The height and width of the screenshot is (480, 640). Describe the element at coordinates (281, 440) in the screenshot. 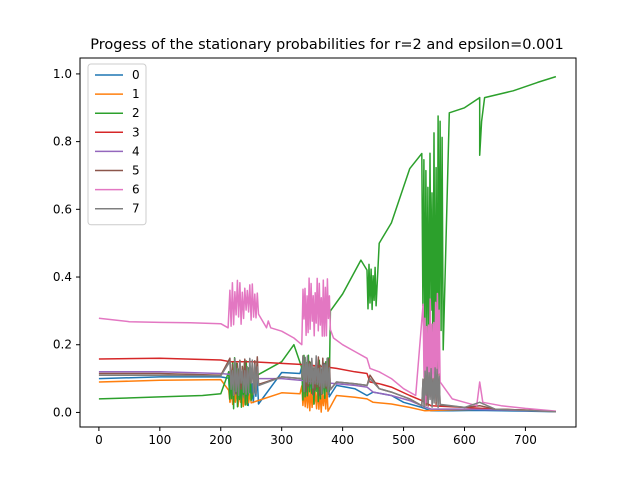

I see `x-tick-label: 300` at that location.